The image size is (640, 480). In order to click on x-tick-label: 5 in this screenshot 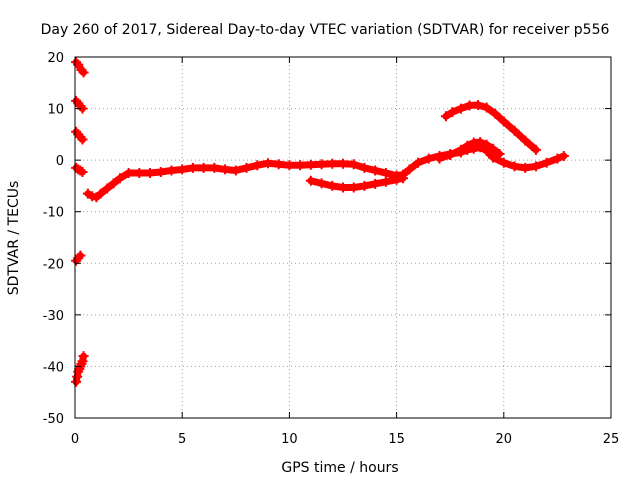, I will do `click(182, 439)`.